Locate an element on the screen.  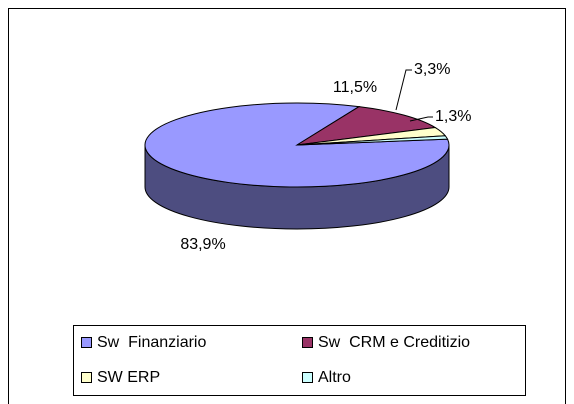
legend-label: Sw CRM e Creditizio is located at coordinates (394, 342).